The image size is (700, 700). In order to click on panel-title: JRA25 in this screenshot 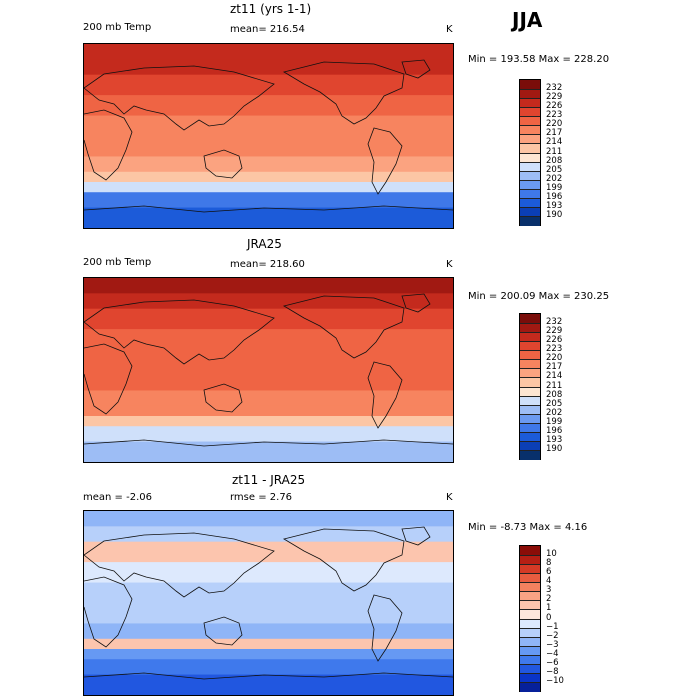, I will do `click(264, 244)`.